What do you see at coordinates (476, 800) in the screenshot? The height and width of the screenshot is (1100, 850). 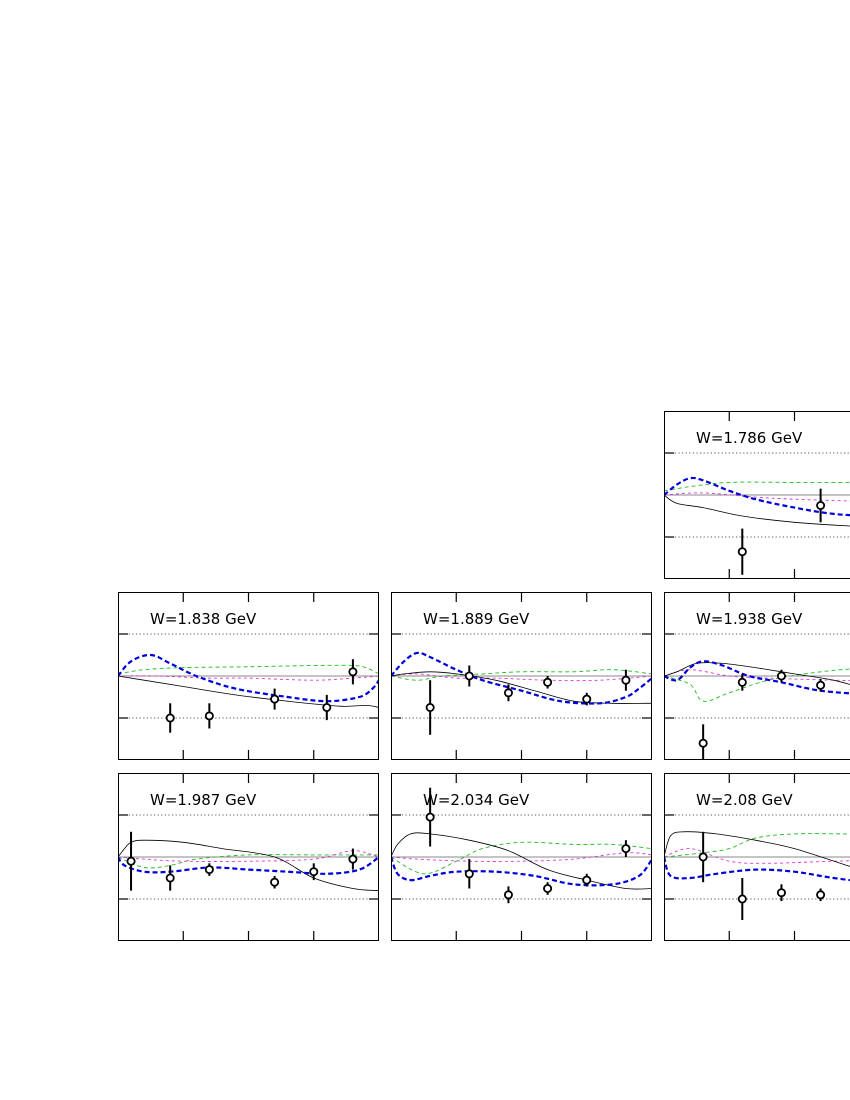 I see `panel-title: W=2.034 GeV` at bounding box center [476, 800].